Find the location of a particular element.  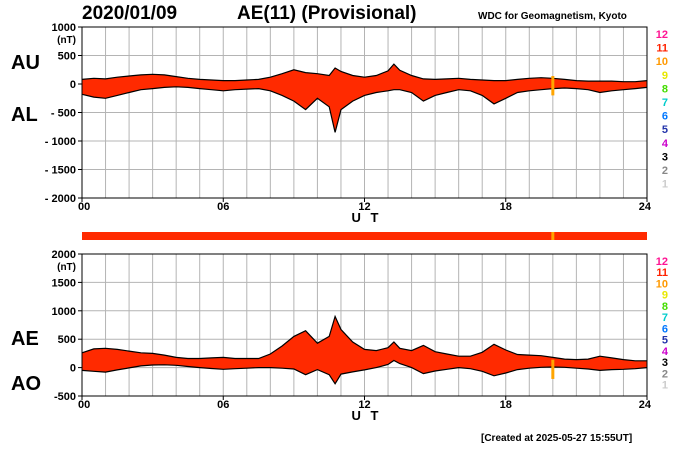

y-tick-label: -500 is located at coordinates (65, 397).